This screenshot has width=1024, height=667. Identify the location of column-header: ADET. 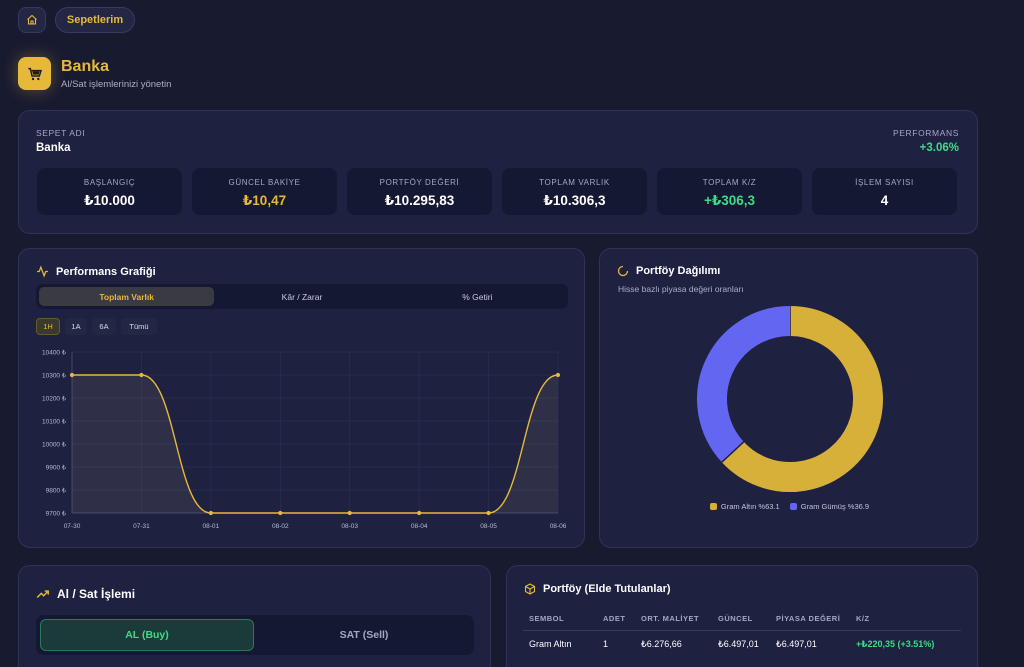
(614, 618).